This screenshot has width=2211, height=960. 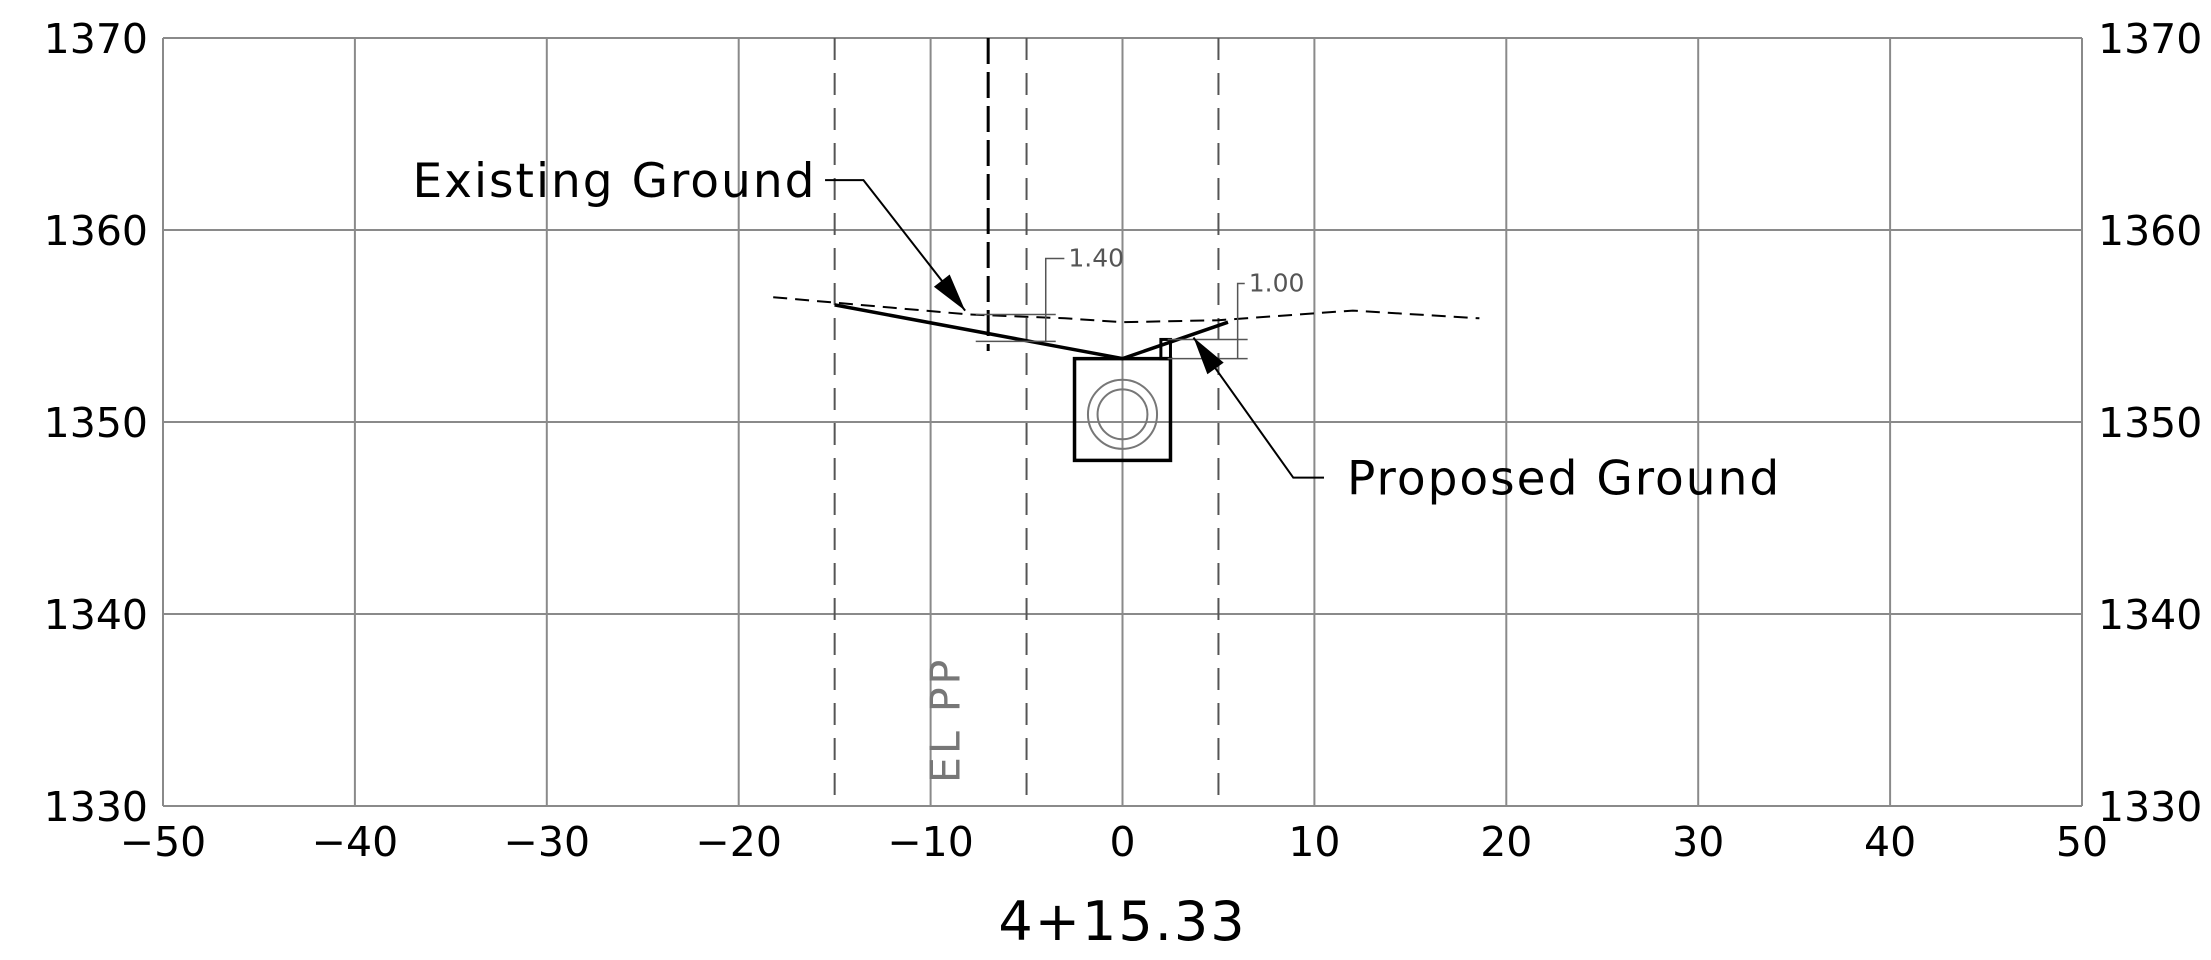 What do you see at coordinates (614, 181) in the screenshot?
I see `existing-ground-label: Existing Ground` at bounding box center [614, 181].